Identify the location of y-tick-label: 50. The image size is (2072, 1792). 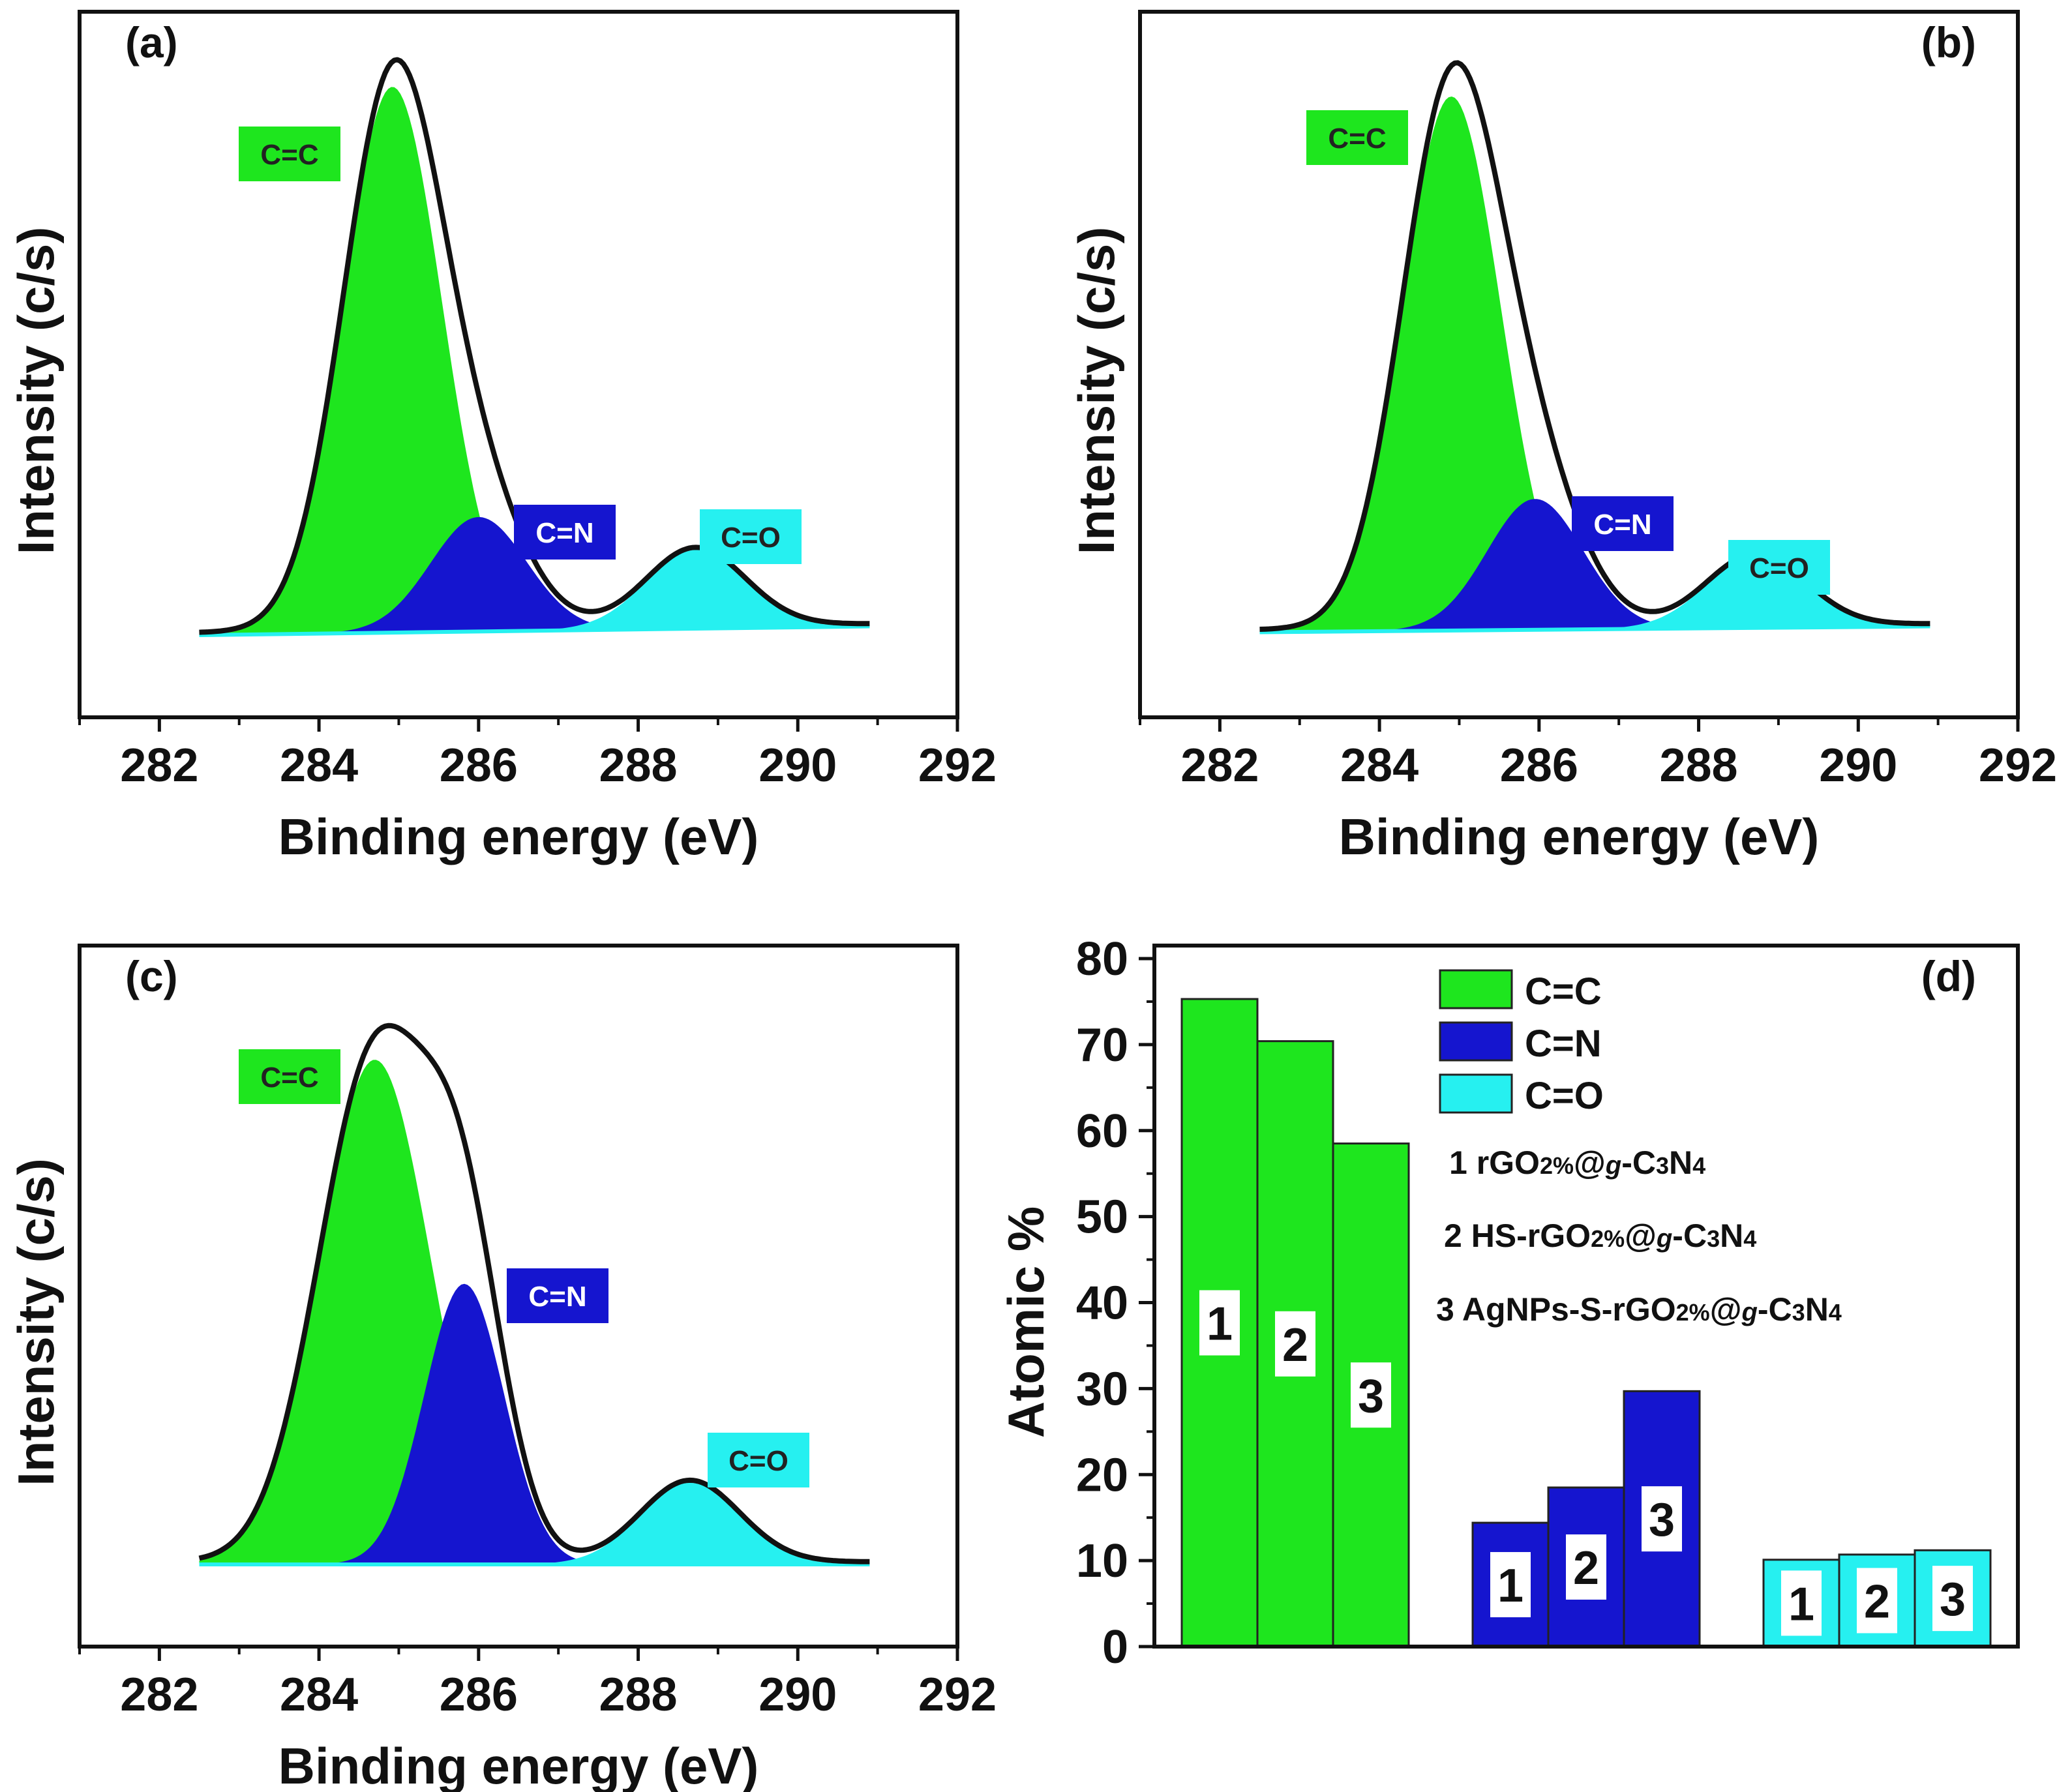
(1102, 1217).